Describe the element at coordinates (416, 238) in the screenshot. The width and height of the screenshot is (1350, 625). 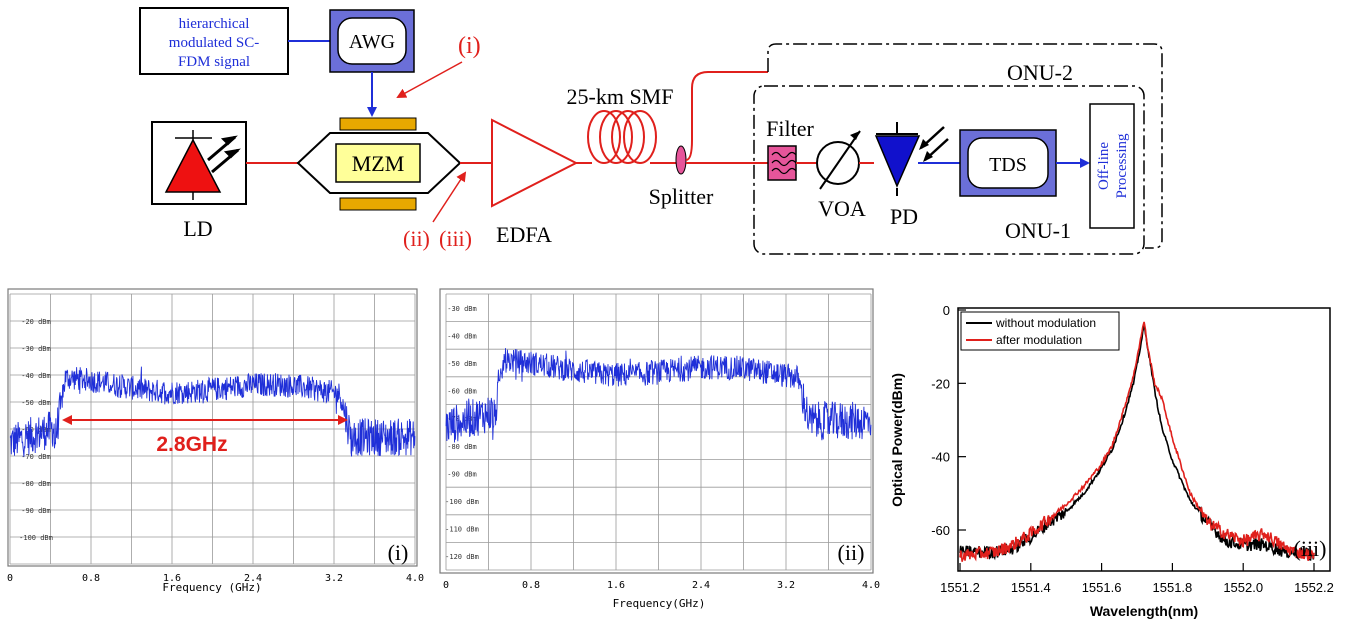
I see `marker-ii-label: (ii)` at that location.